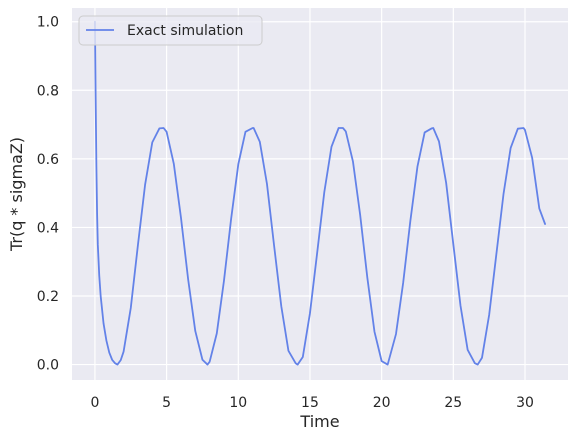 This screenshot has height=441, width=577. What do you see at coordinates (48, 23) in the screenshot?
I see `y-tick-label: 1.0` at bounding box center [48, 23].